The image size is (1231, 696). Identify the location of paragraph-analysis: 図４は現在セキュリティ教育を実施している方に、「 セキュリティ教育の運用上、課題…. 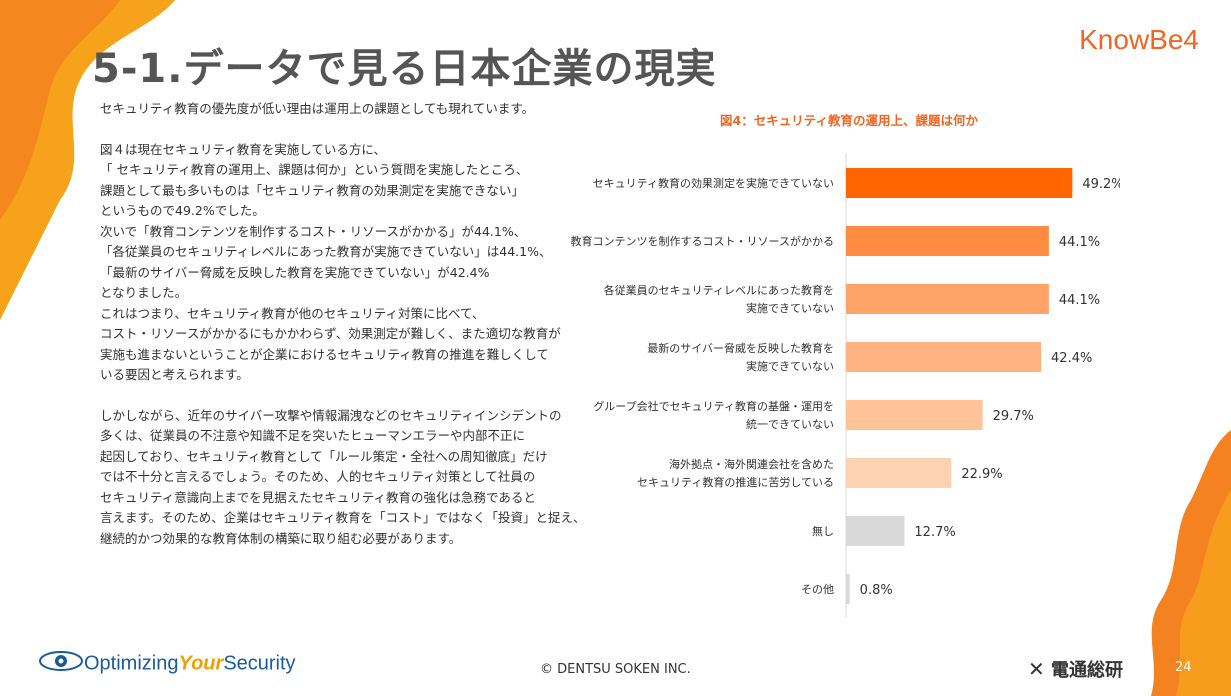
(335, 263).